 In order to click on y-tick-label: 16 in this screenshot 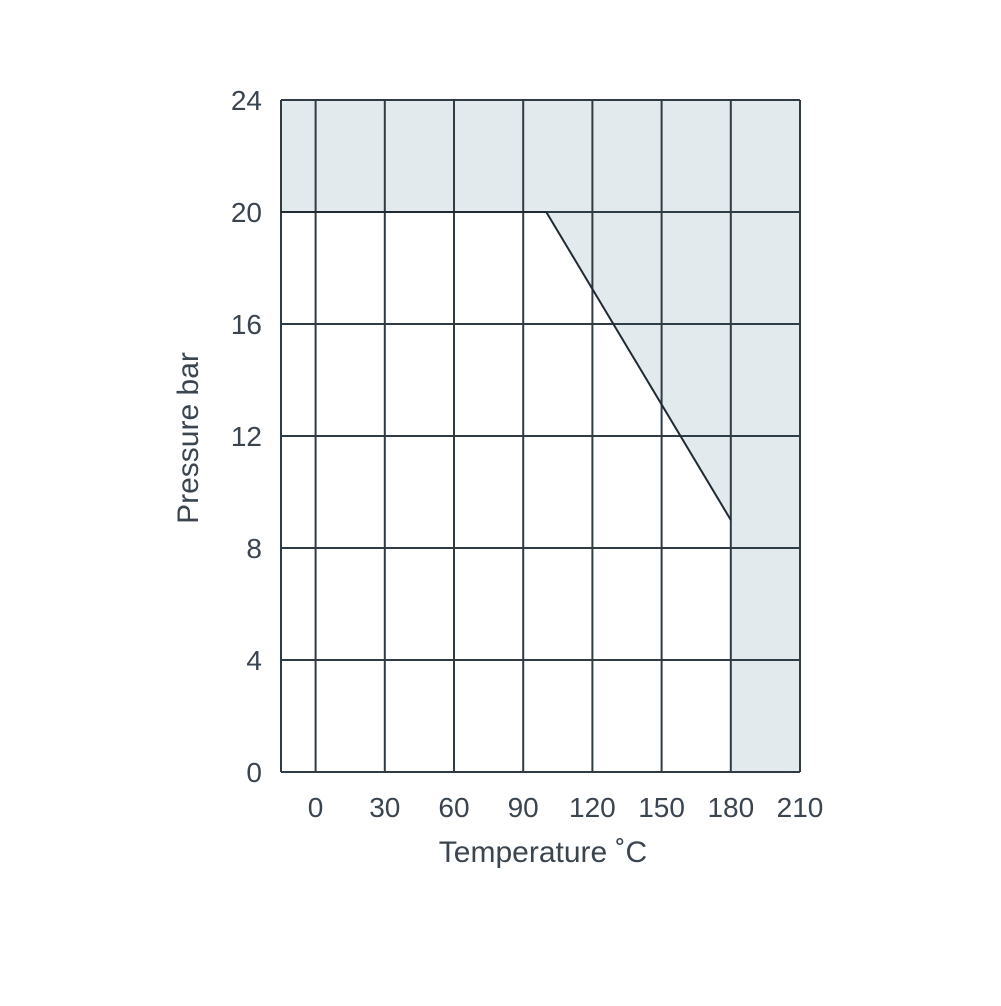, I will do `click(246, 324)`.